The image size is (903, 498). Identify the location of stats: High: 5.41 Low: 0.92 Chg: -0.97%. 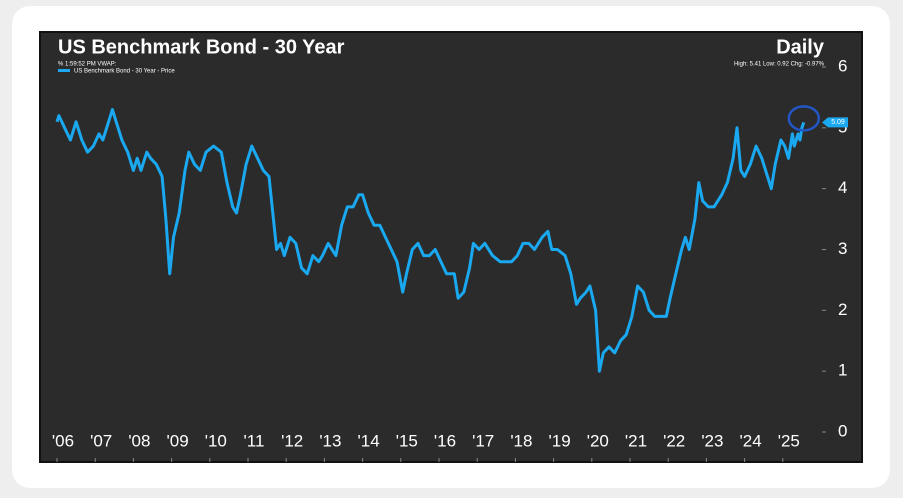
(779, 65).